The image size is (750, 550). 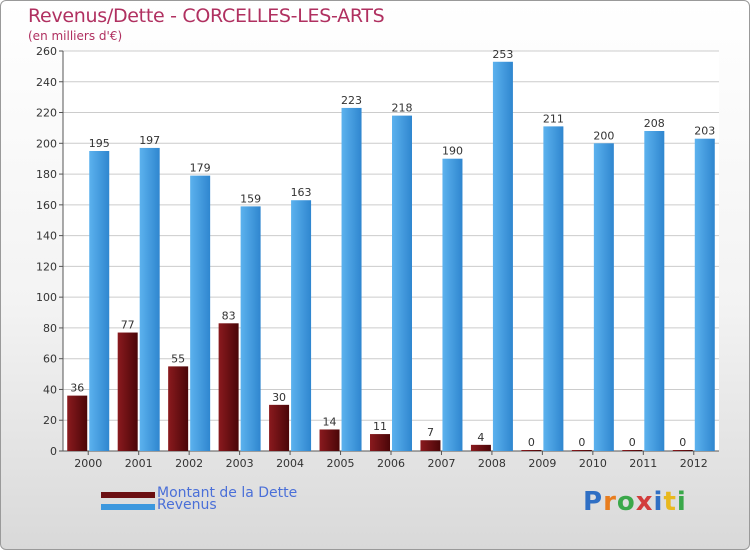 I want to click on data-label-revenus: 197, so click(x=149, y=140).